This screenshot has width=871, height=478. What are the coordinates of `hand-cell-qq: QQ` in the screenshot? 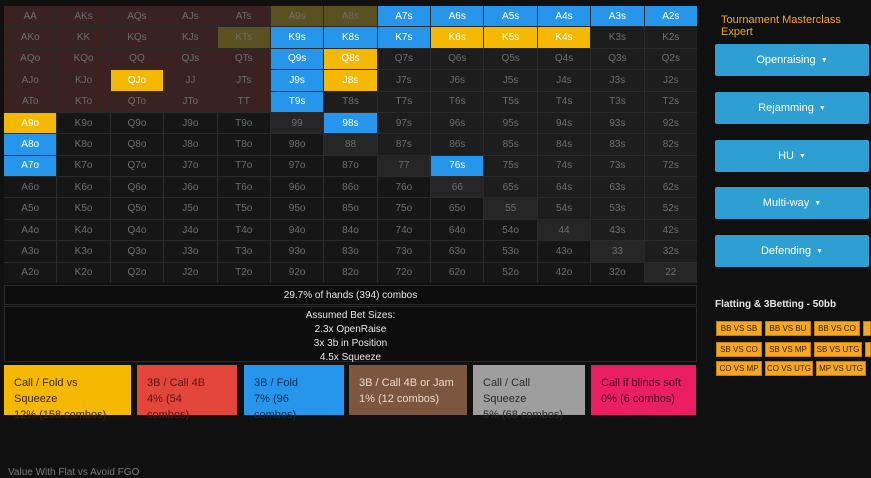 It's located at (137, 59).